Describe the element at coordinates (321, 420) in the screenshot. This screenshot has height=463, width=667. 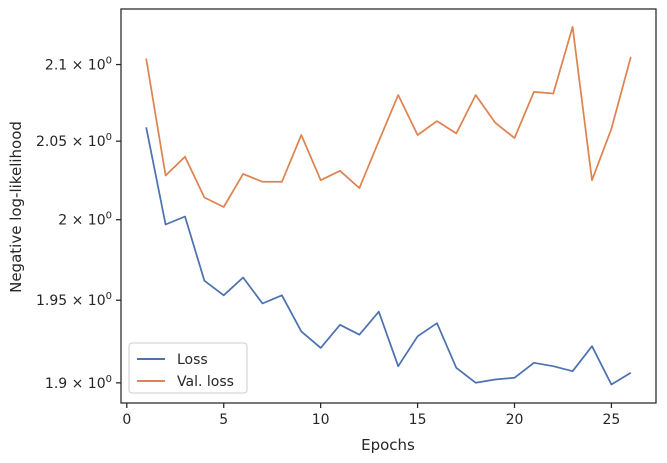
I see `x-tick-label: 10` at that location.